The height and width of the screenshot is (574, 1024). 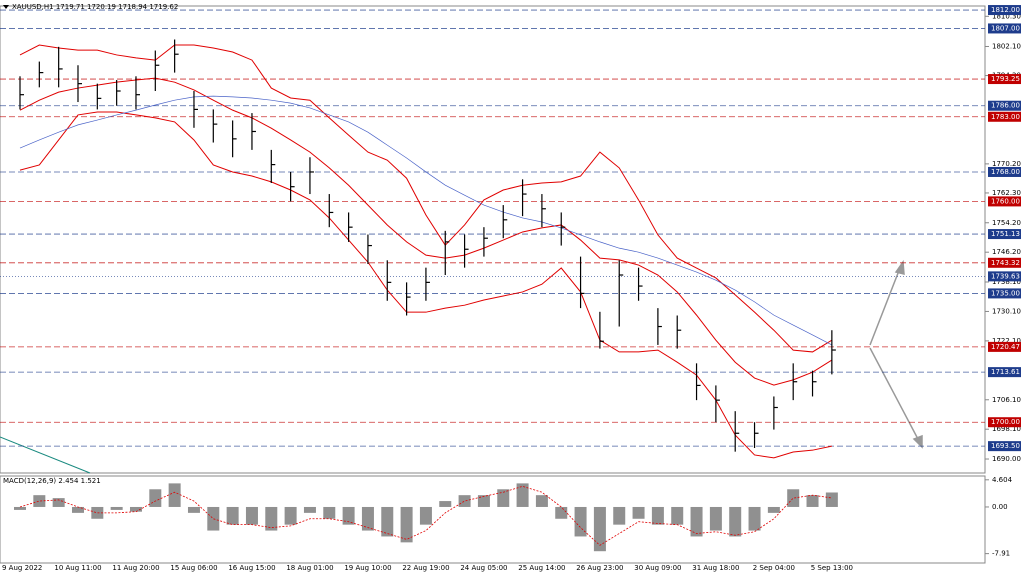 What do you see at coordinates (1006, 400) in the screenshot?
I see `y-tick-label: 1706.10` at bounding box center [1006, 400].